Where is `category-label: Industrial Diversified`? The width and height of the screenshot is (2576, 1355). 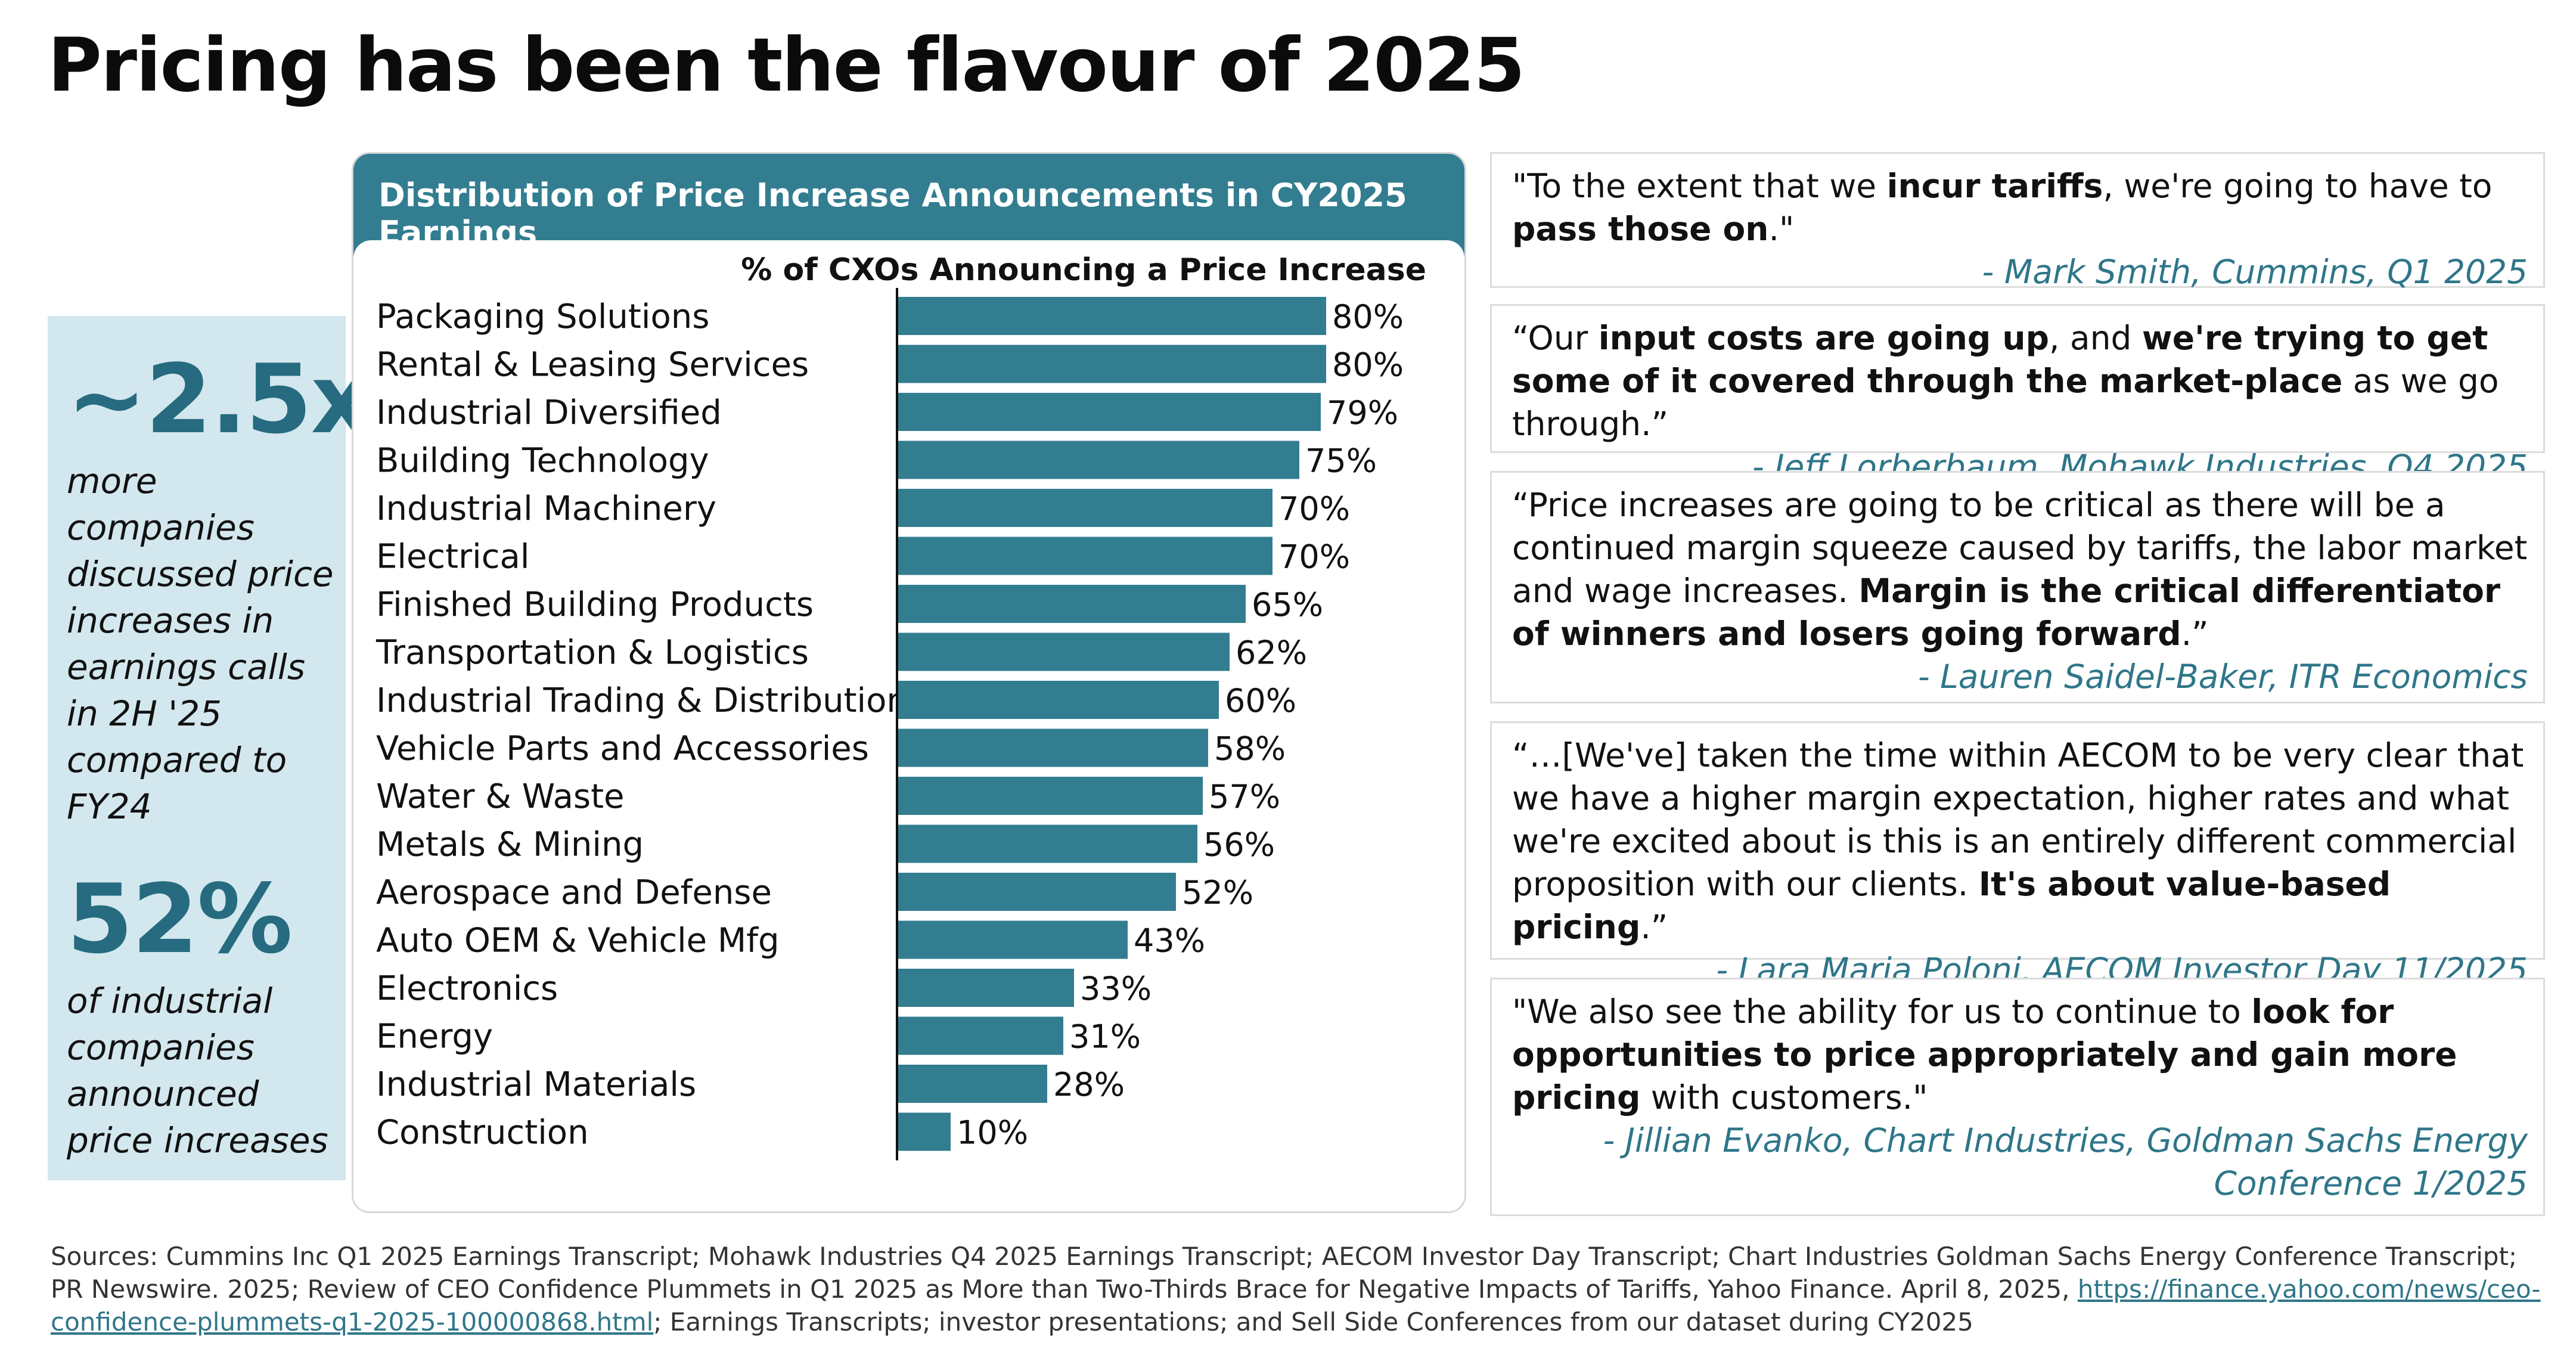 category-label: Industrial Diversified is located at coordinates (549, 412).